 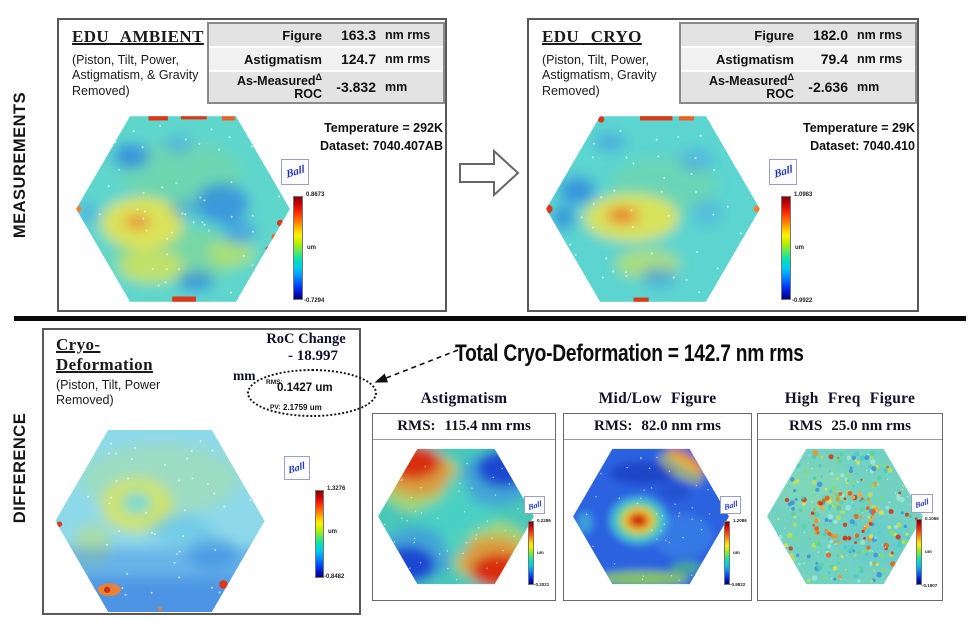 I want to click on measurements-section-label: MEASUREMENTS, so click(x=20, y=165).